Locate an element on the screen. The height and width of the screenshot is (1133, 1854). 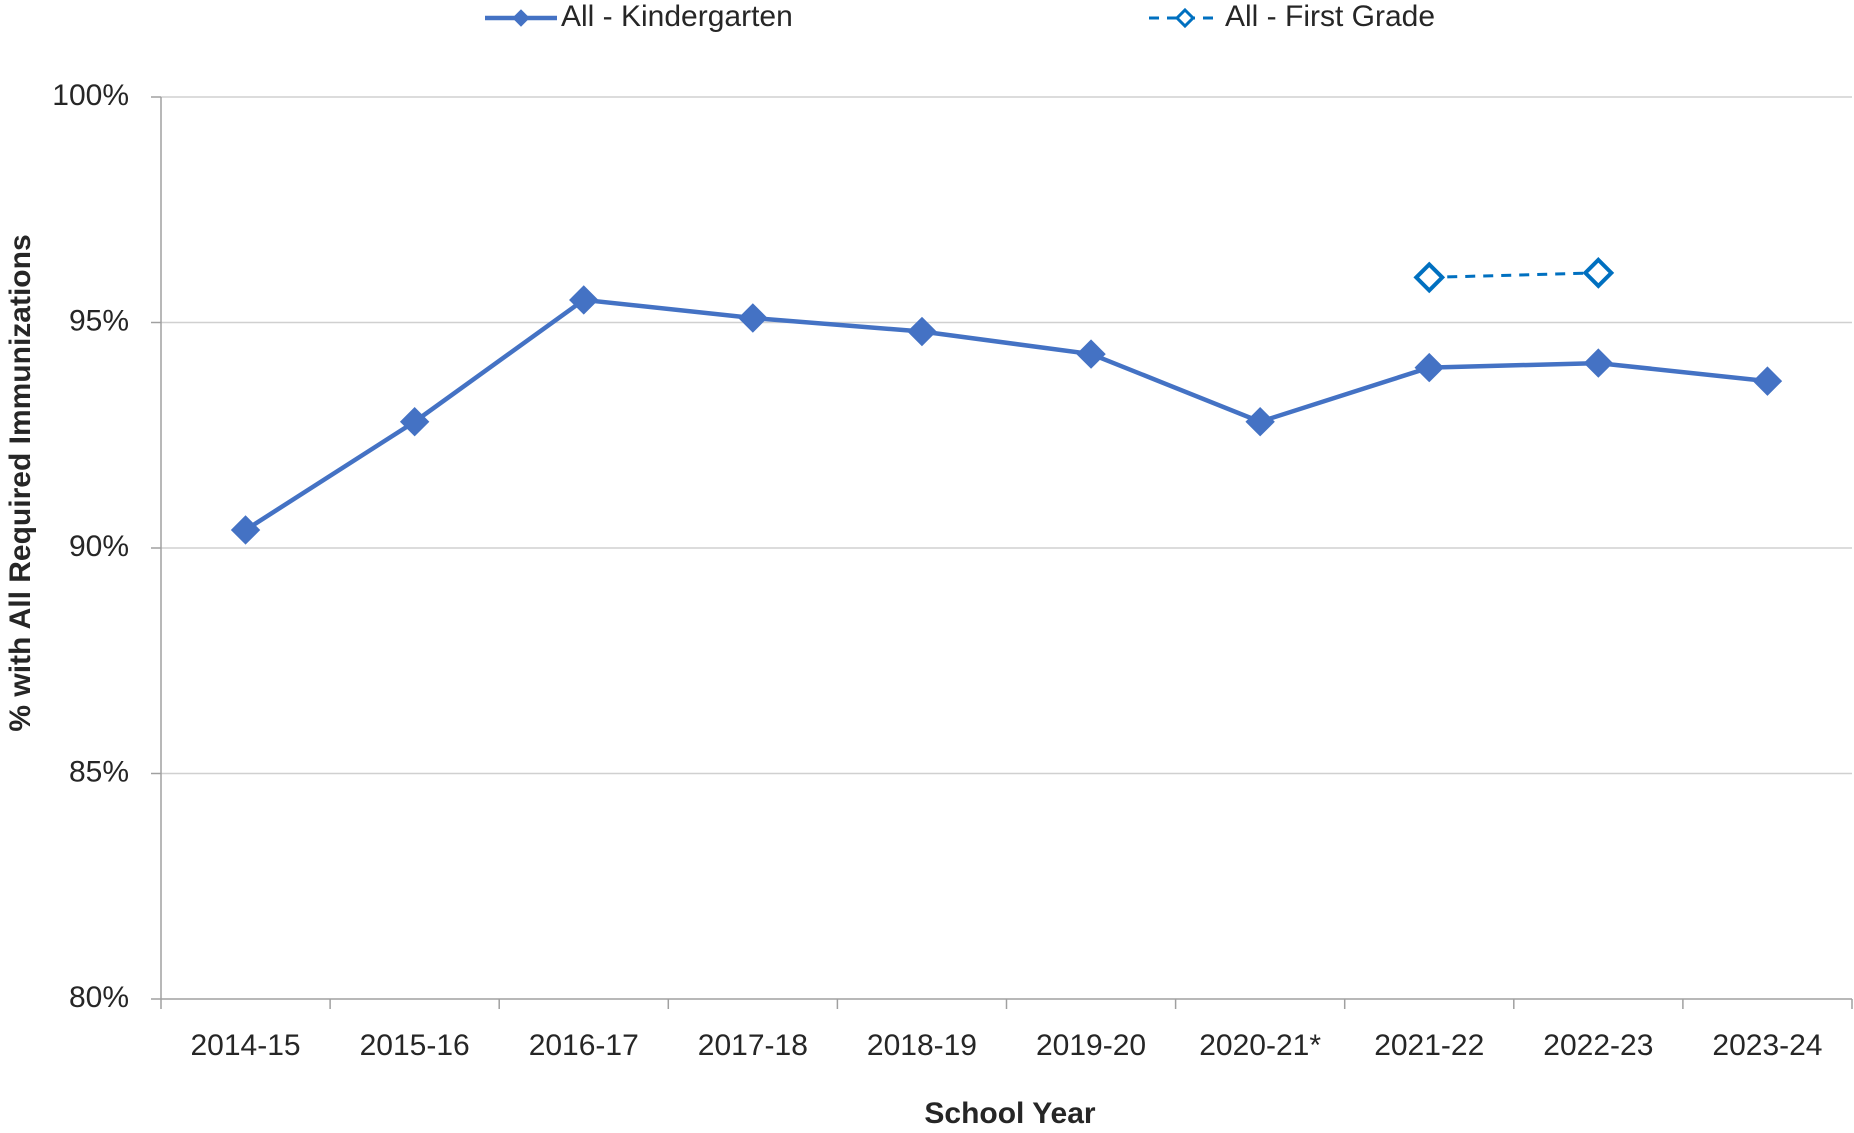
x-tick-label: 2020-21* is located at coordinates (1260, 1045).